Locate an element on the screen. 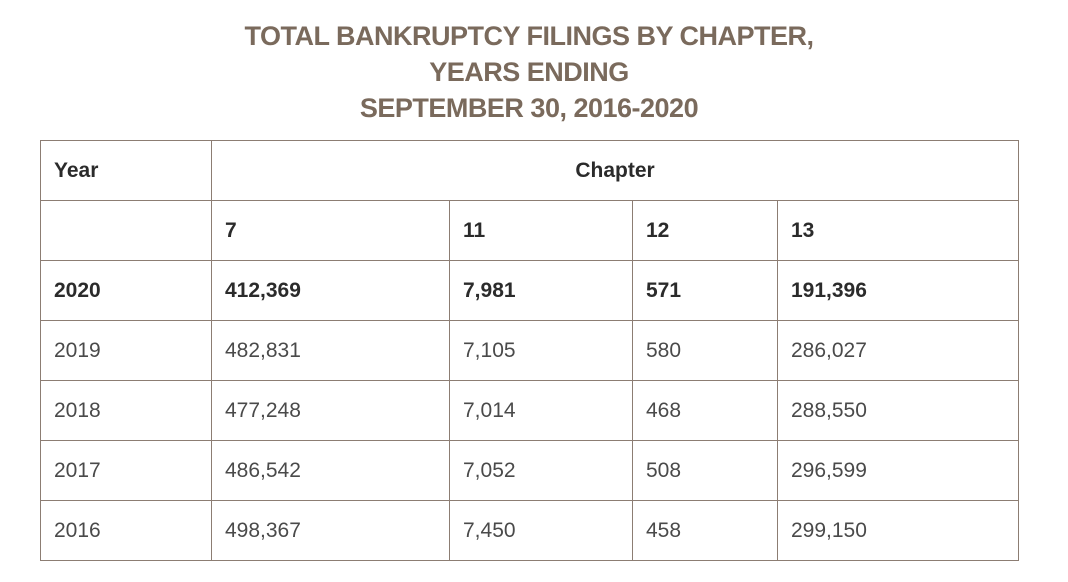  title-line-2: YEARS ENDING is located at coordinates (529, 72).